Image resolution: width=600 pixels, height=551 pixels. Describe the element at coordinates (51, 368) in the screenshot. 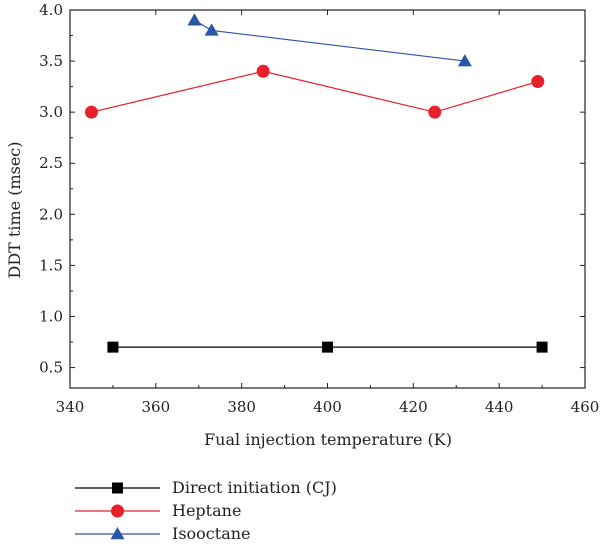

I see `y-tick-label: 0.5` at that location.